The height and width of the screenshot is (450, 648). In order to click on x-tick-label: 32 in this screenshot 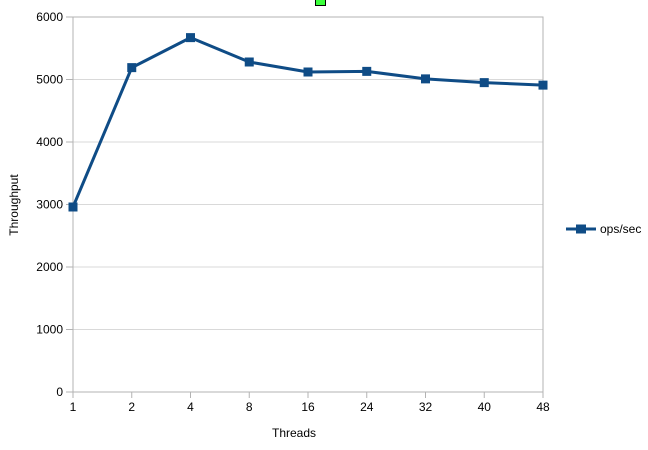, I will do `click(426, 407)`.